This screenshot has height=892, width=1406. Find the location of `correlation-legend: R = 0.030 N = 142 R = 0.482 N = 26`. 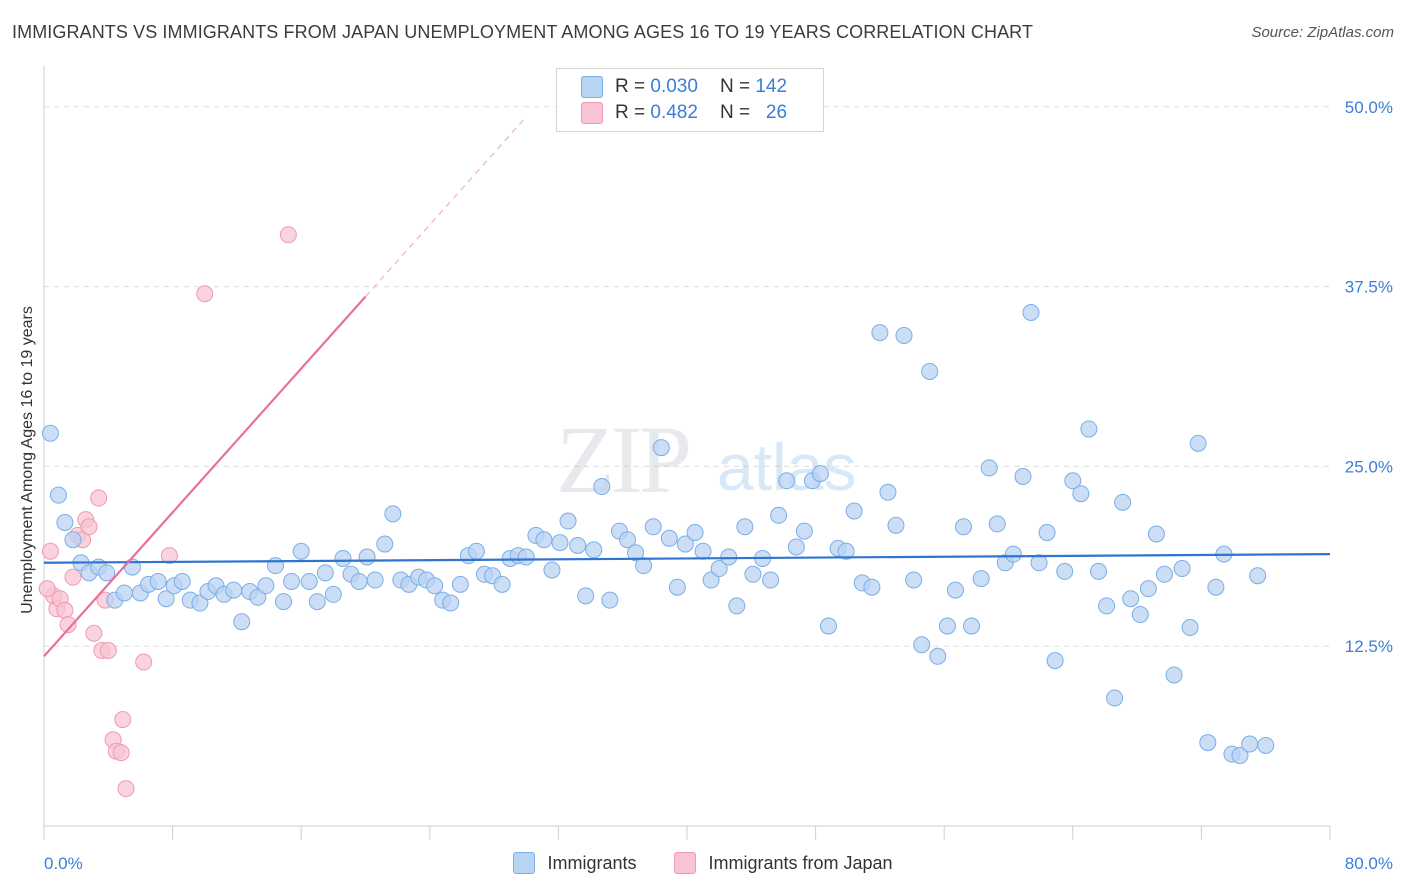

correlation-legend: R = 0.030 N = 142 R = 0.482 N = 26 is located at coordinates (690, 100).